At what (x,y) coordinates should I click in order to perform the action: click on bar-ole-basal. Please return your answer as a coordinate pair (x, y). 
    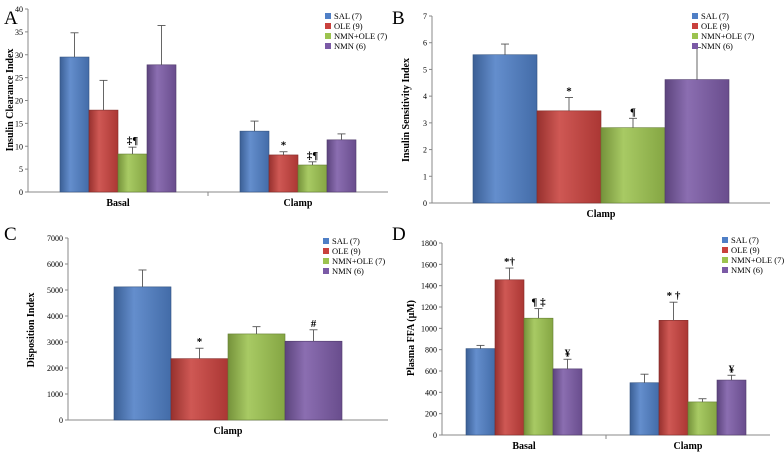
    Looking at the image, I should click on (103, 151).